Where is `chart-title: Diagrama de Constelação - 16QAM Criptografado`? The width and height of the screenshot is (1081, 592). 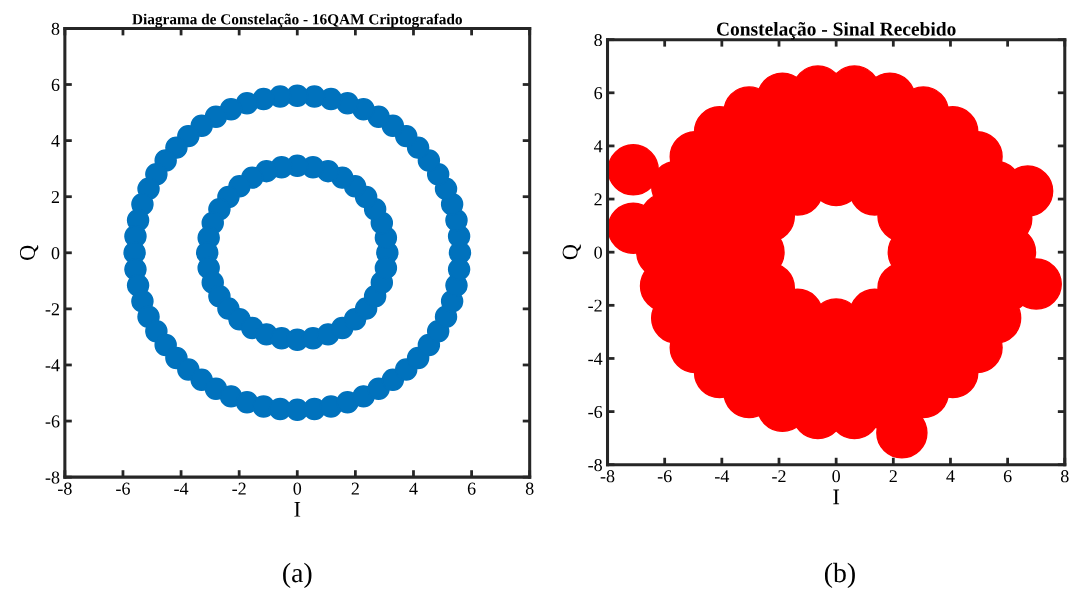
chart-title: Diagrama de Constelação - 16QAM Criptografado is located at coordinates (297, 20).